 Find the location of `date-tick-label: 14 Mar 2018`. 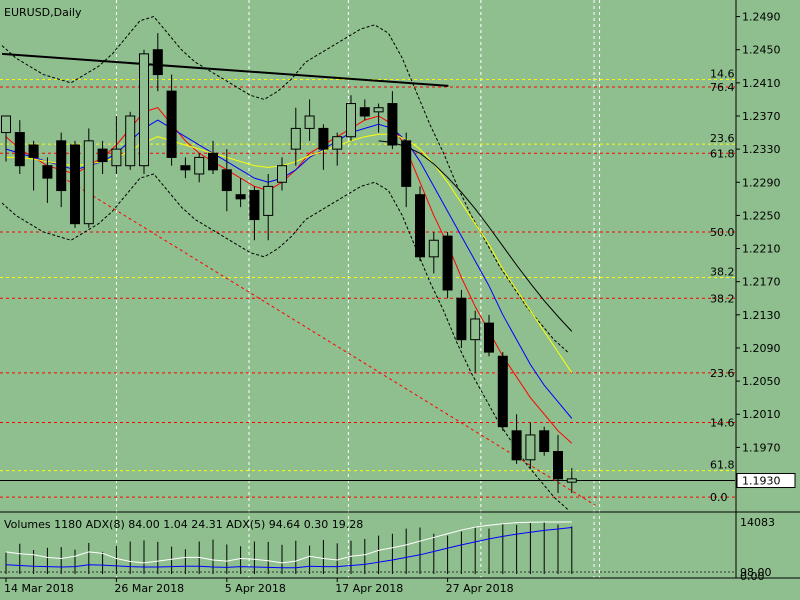

date-tick-label: 14 Mar 2018 is located at coordinates (39, 588).